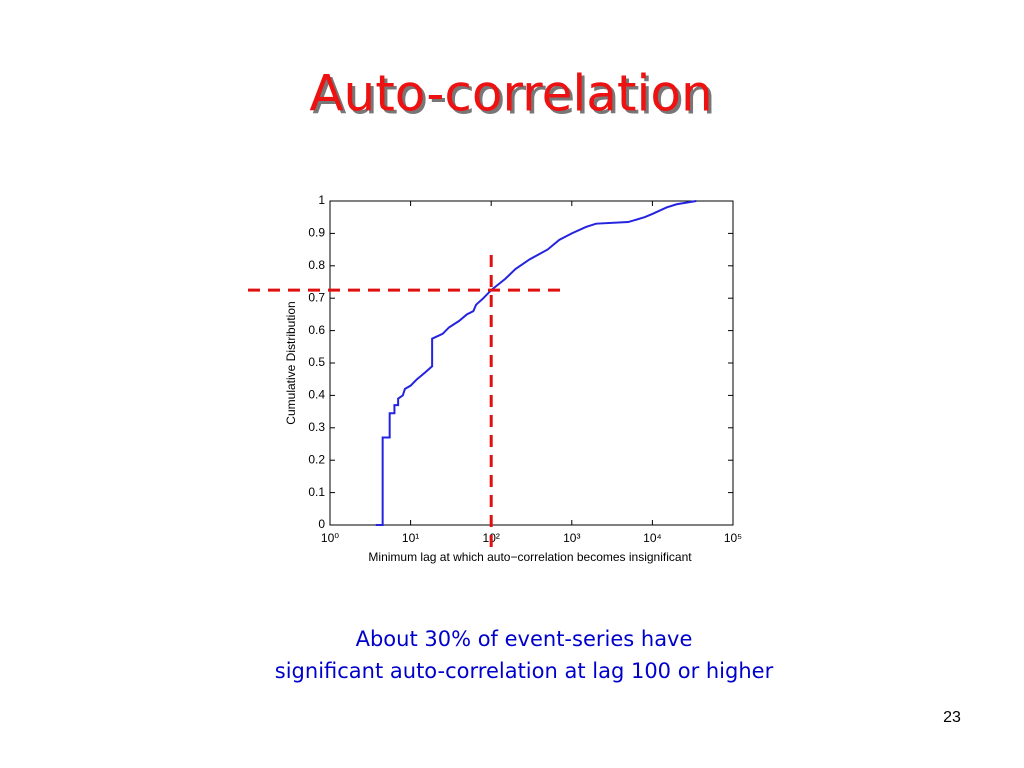  What do you see at coordinates (733, 538) in the screenshot?
I see `x-tick-label: 10⁵` at bounding box center [733, 538].